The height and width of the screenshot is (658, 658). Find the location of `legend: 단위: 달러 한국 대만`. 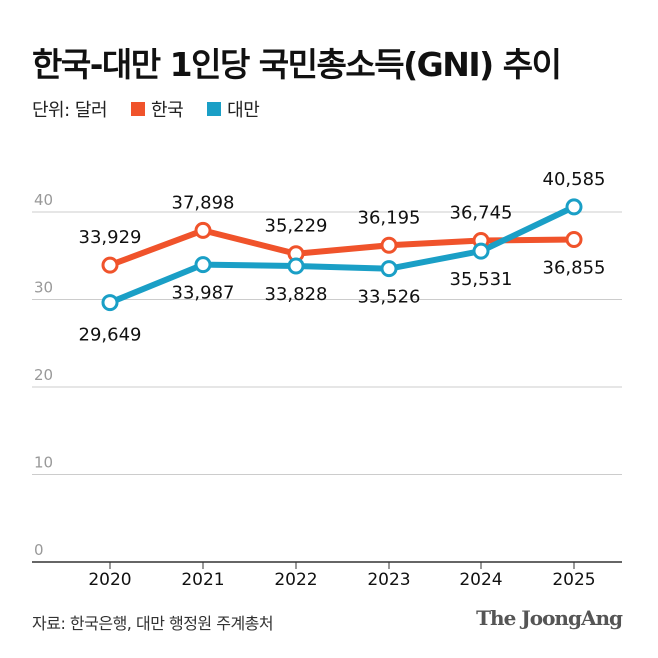

legend: 단위: 달러 한국 대만 is located at coordinates (146, 109).